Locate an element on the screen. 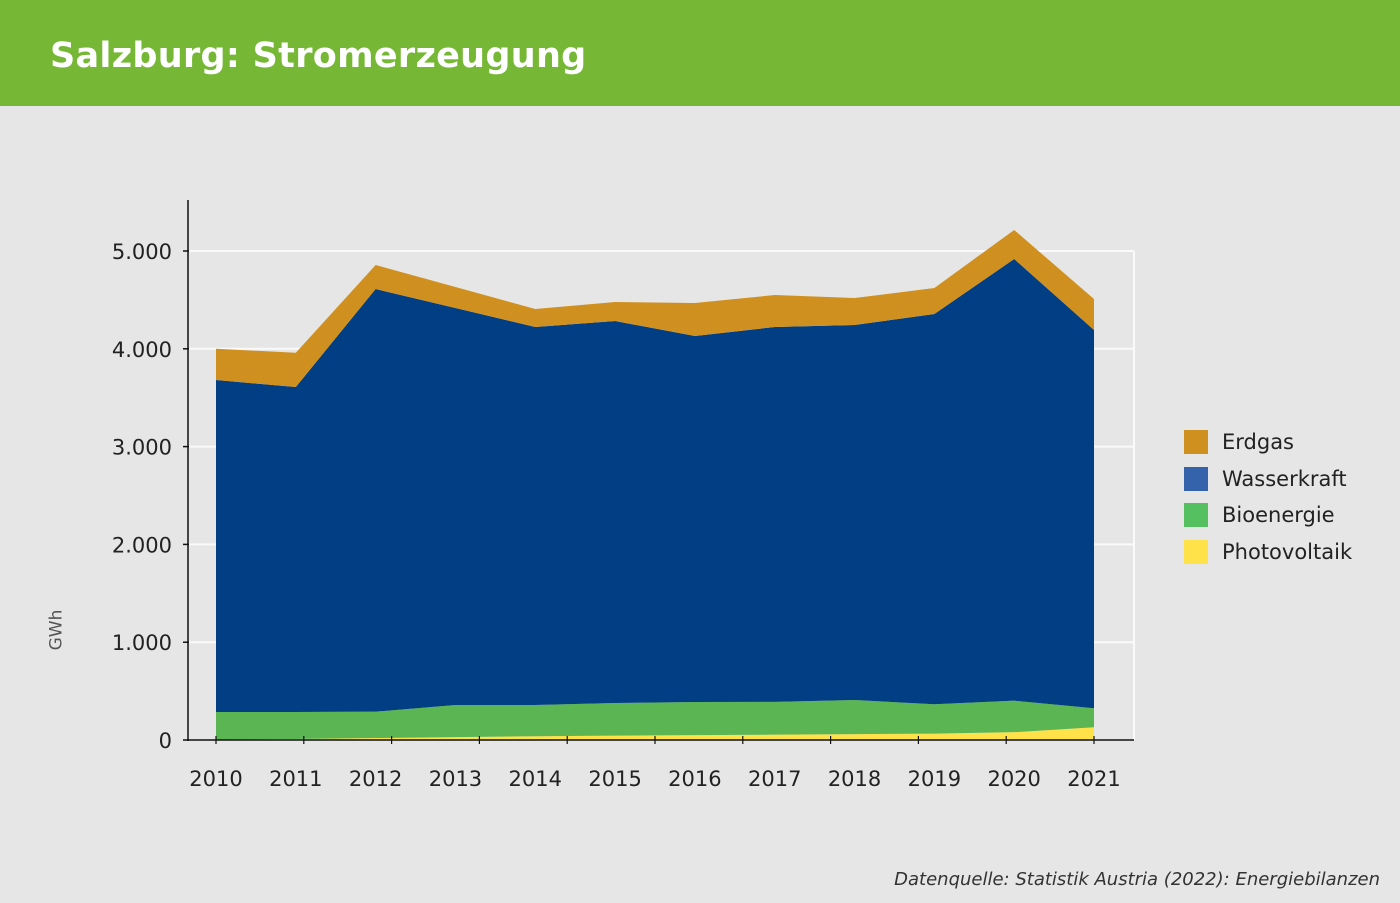  y-tick-label: 2.000 is located at coordinates (142, 545).